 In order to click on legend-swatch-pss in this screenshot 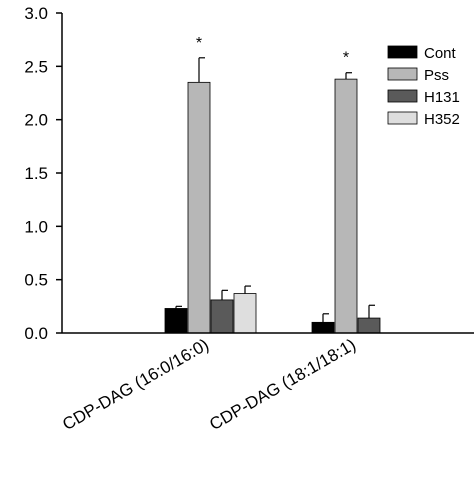, I will do `click(402, 74)`.